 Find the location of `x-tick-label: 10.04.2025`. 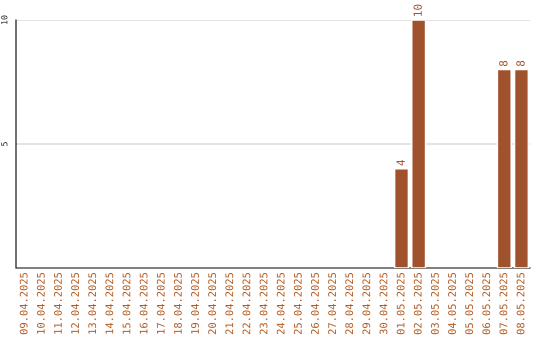

x-tick-label: 10.04.2025 is located at coordinates (40, 303).